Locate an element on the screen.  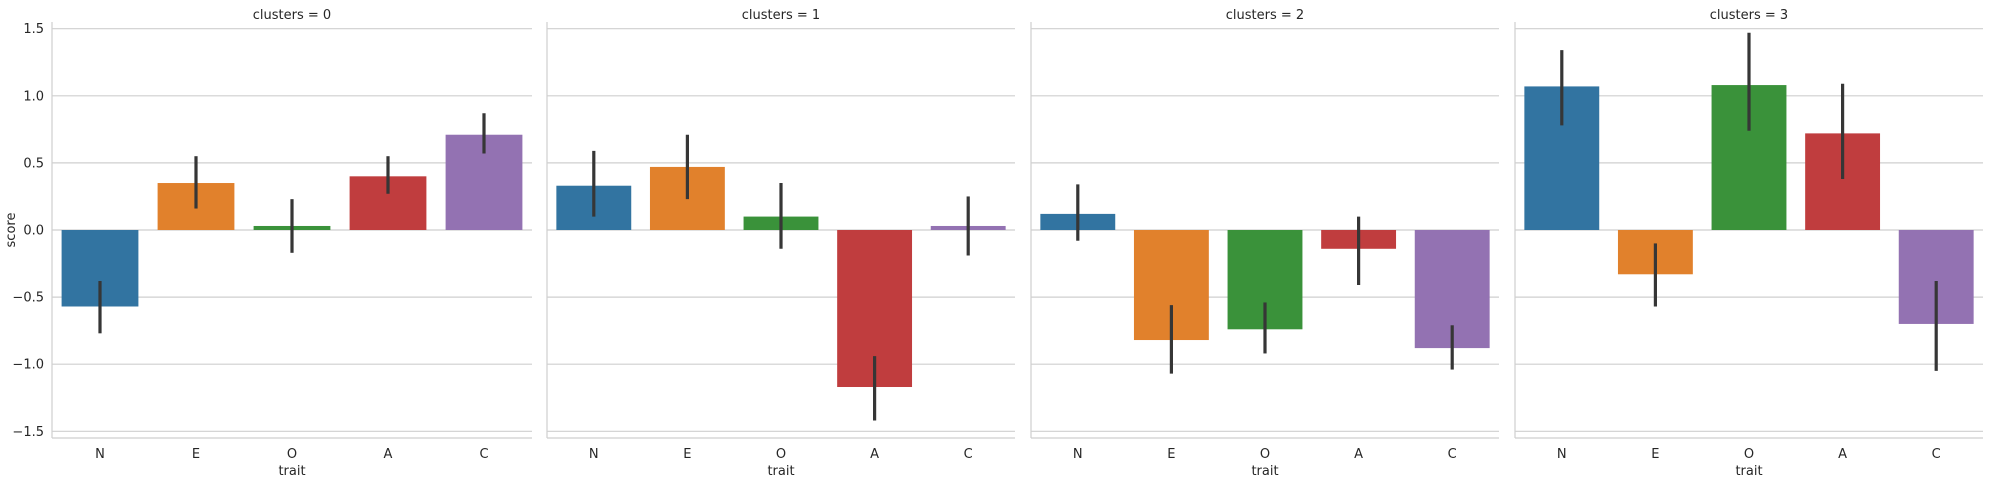
panel-title: clusters = 0 is located at coordinates (292, 15).